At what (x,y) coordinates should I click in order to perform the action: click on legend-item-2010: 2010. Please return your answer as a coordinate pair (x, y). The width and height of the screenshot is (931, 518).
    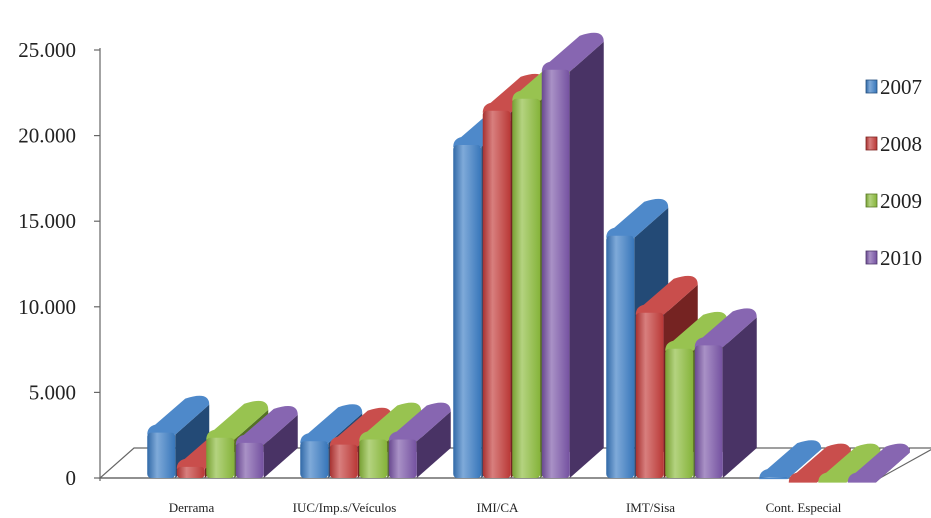
    Looking at the image, I should click on (893, 258).